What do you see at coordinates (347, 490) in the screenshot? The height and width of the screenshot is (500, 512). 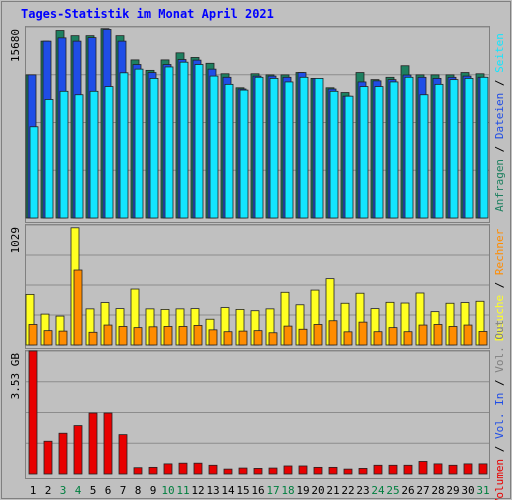 I see `day-label-22: 22` at bounding box center [347, 490].